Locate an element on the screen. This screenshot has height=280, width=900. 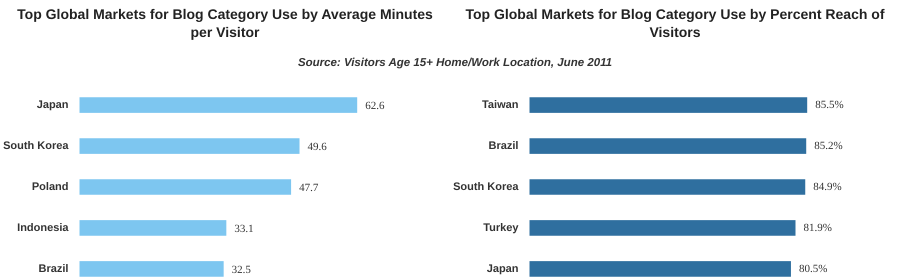
y-tick-label: Indonesia is located at coordinates (43, 228).